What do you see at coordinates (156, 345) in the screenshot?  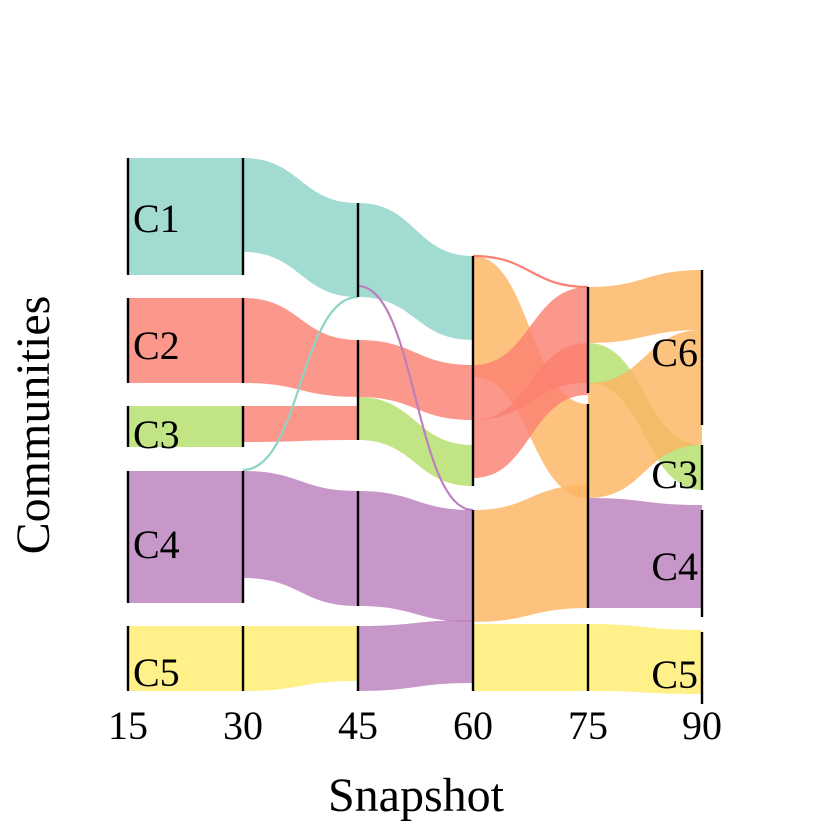 I see `community-label: C2` at bounding box center [156, 345].